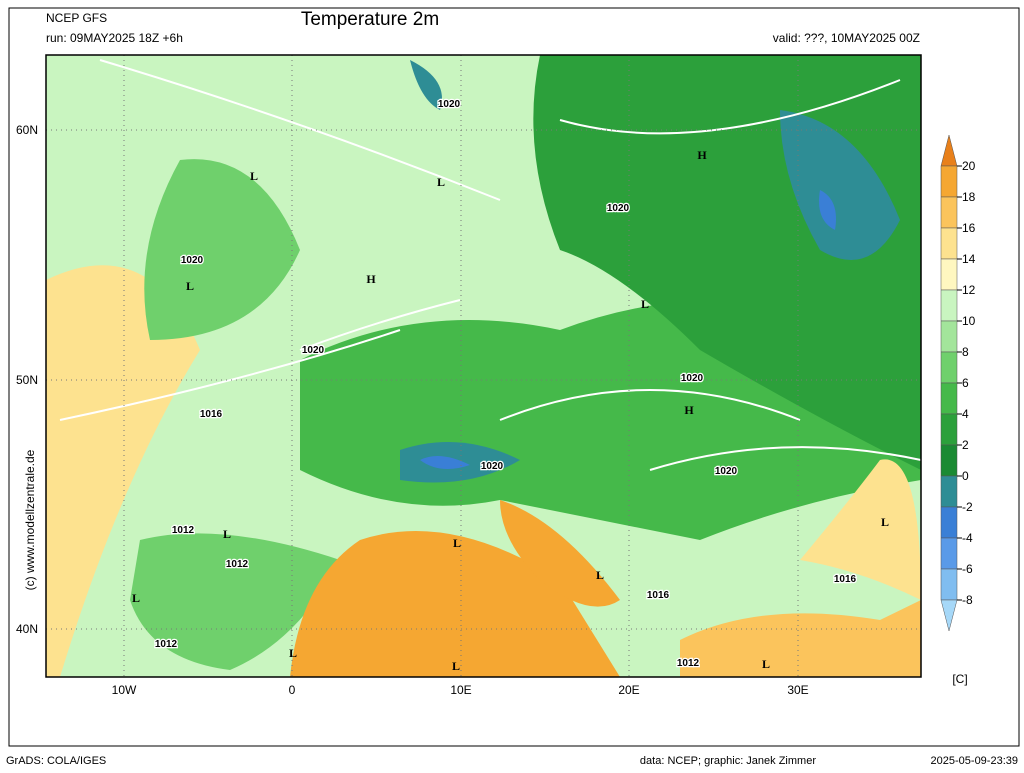 The height and width of the screenshot is (773, 1024). What do you see at coordinates (969, 321) in the screenshot?
I see `colorbar-label: 10` at bounding box center [969, 321].